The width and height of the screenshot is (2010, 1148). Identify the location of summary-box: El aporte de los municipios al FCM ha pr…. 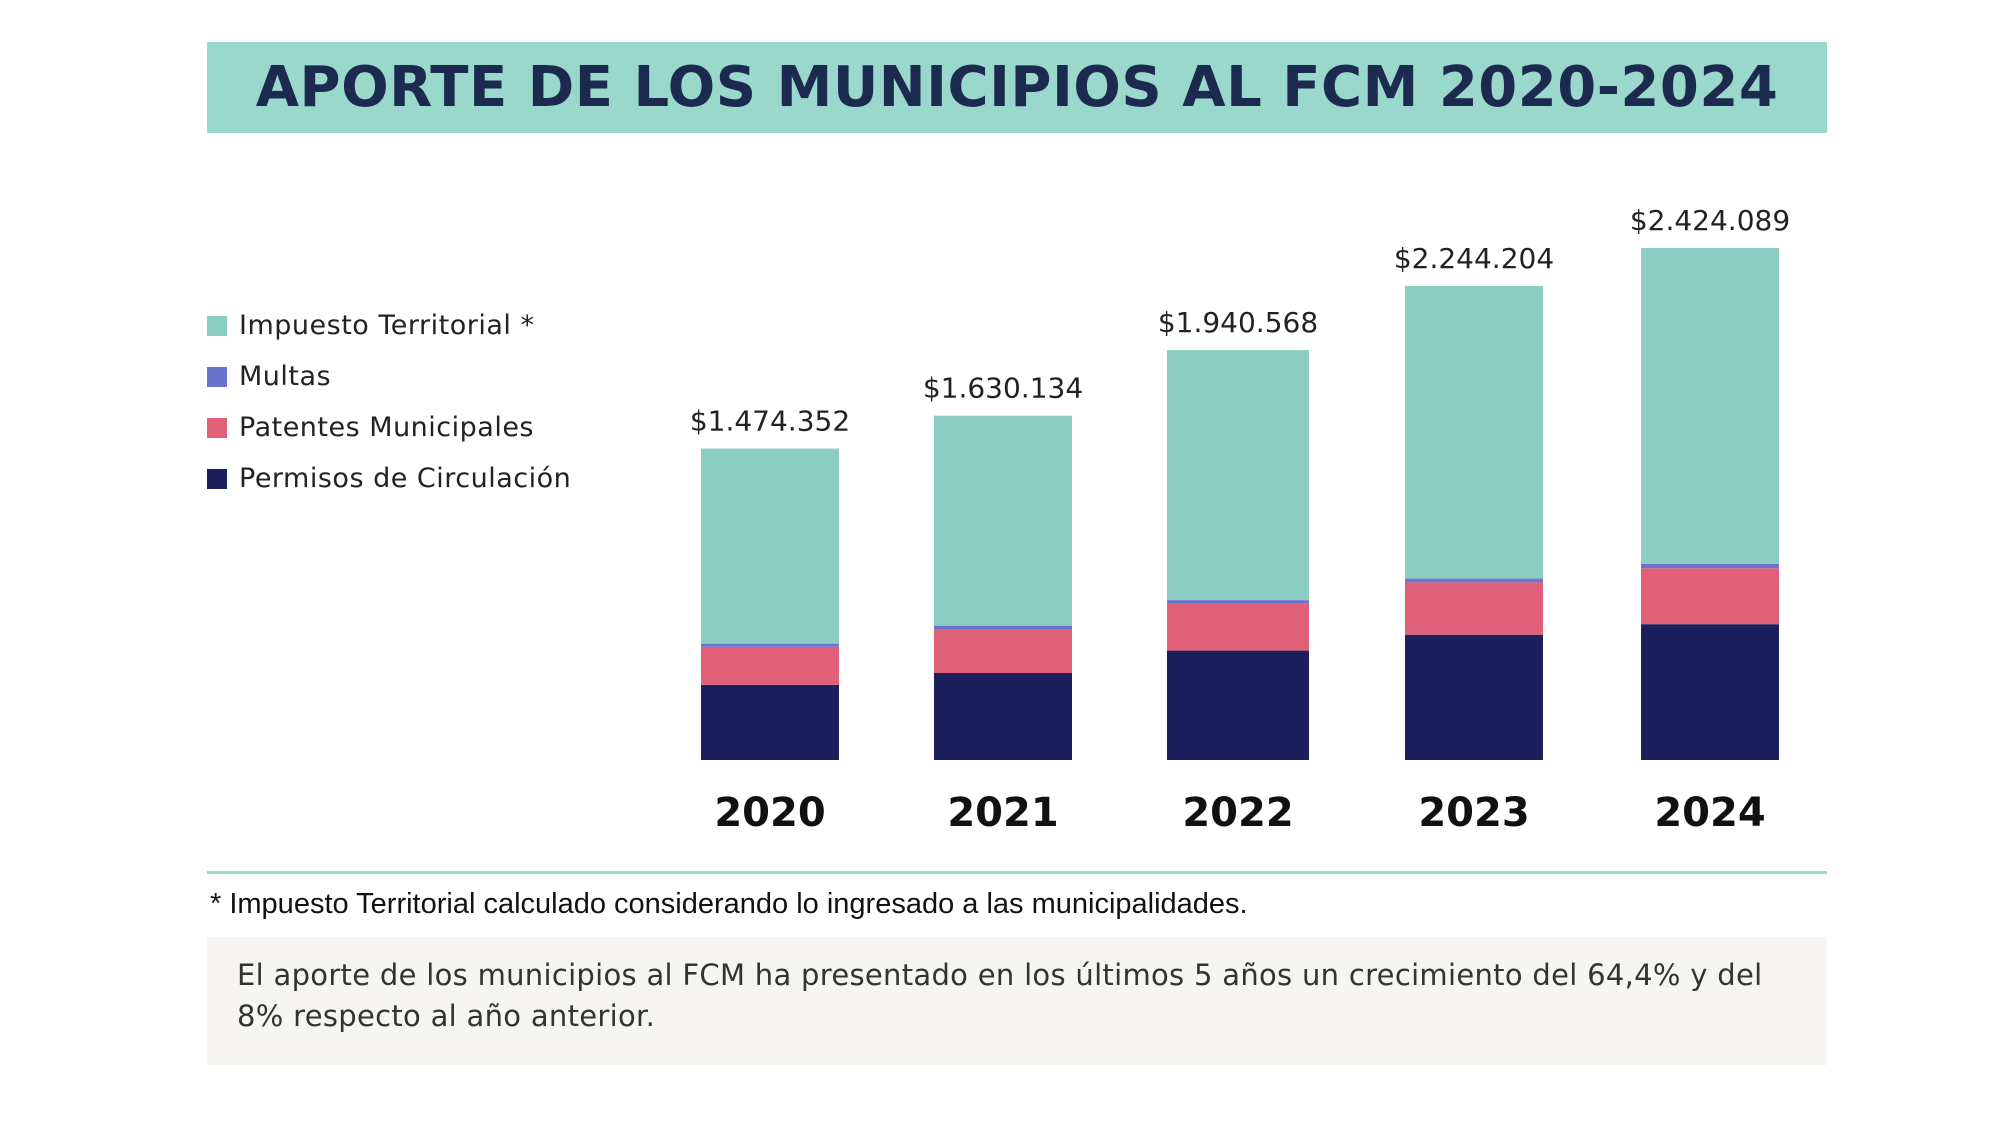
(1017, 1001).